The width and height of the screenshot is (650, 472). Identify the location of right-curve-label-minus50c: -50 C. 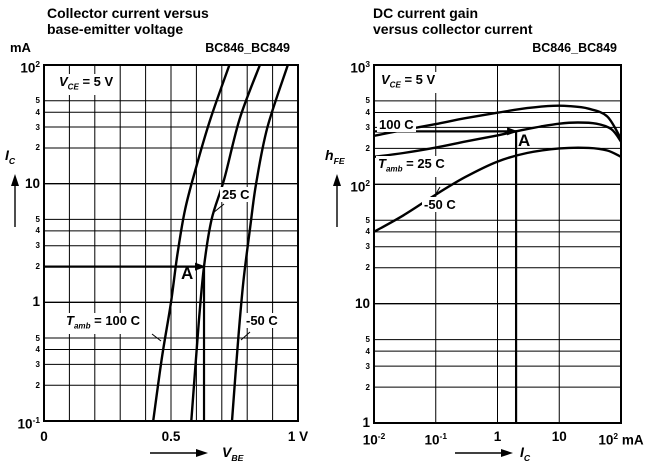
(440, 204).